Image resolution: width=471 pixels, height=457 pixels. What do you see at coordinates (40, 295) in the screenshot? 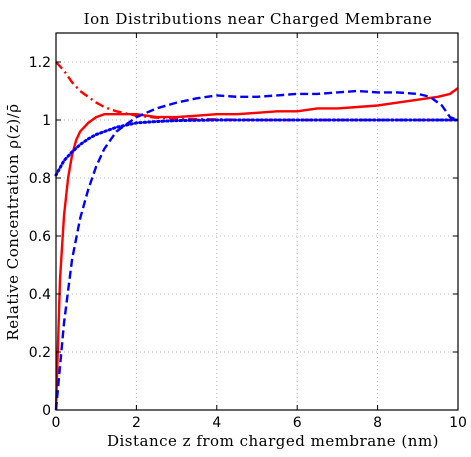
I see `y-tick-label: 0.4` at bounding box center [40, 295].